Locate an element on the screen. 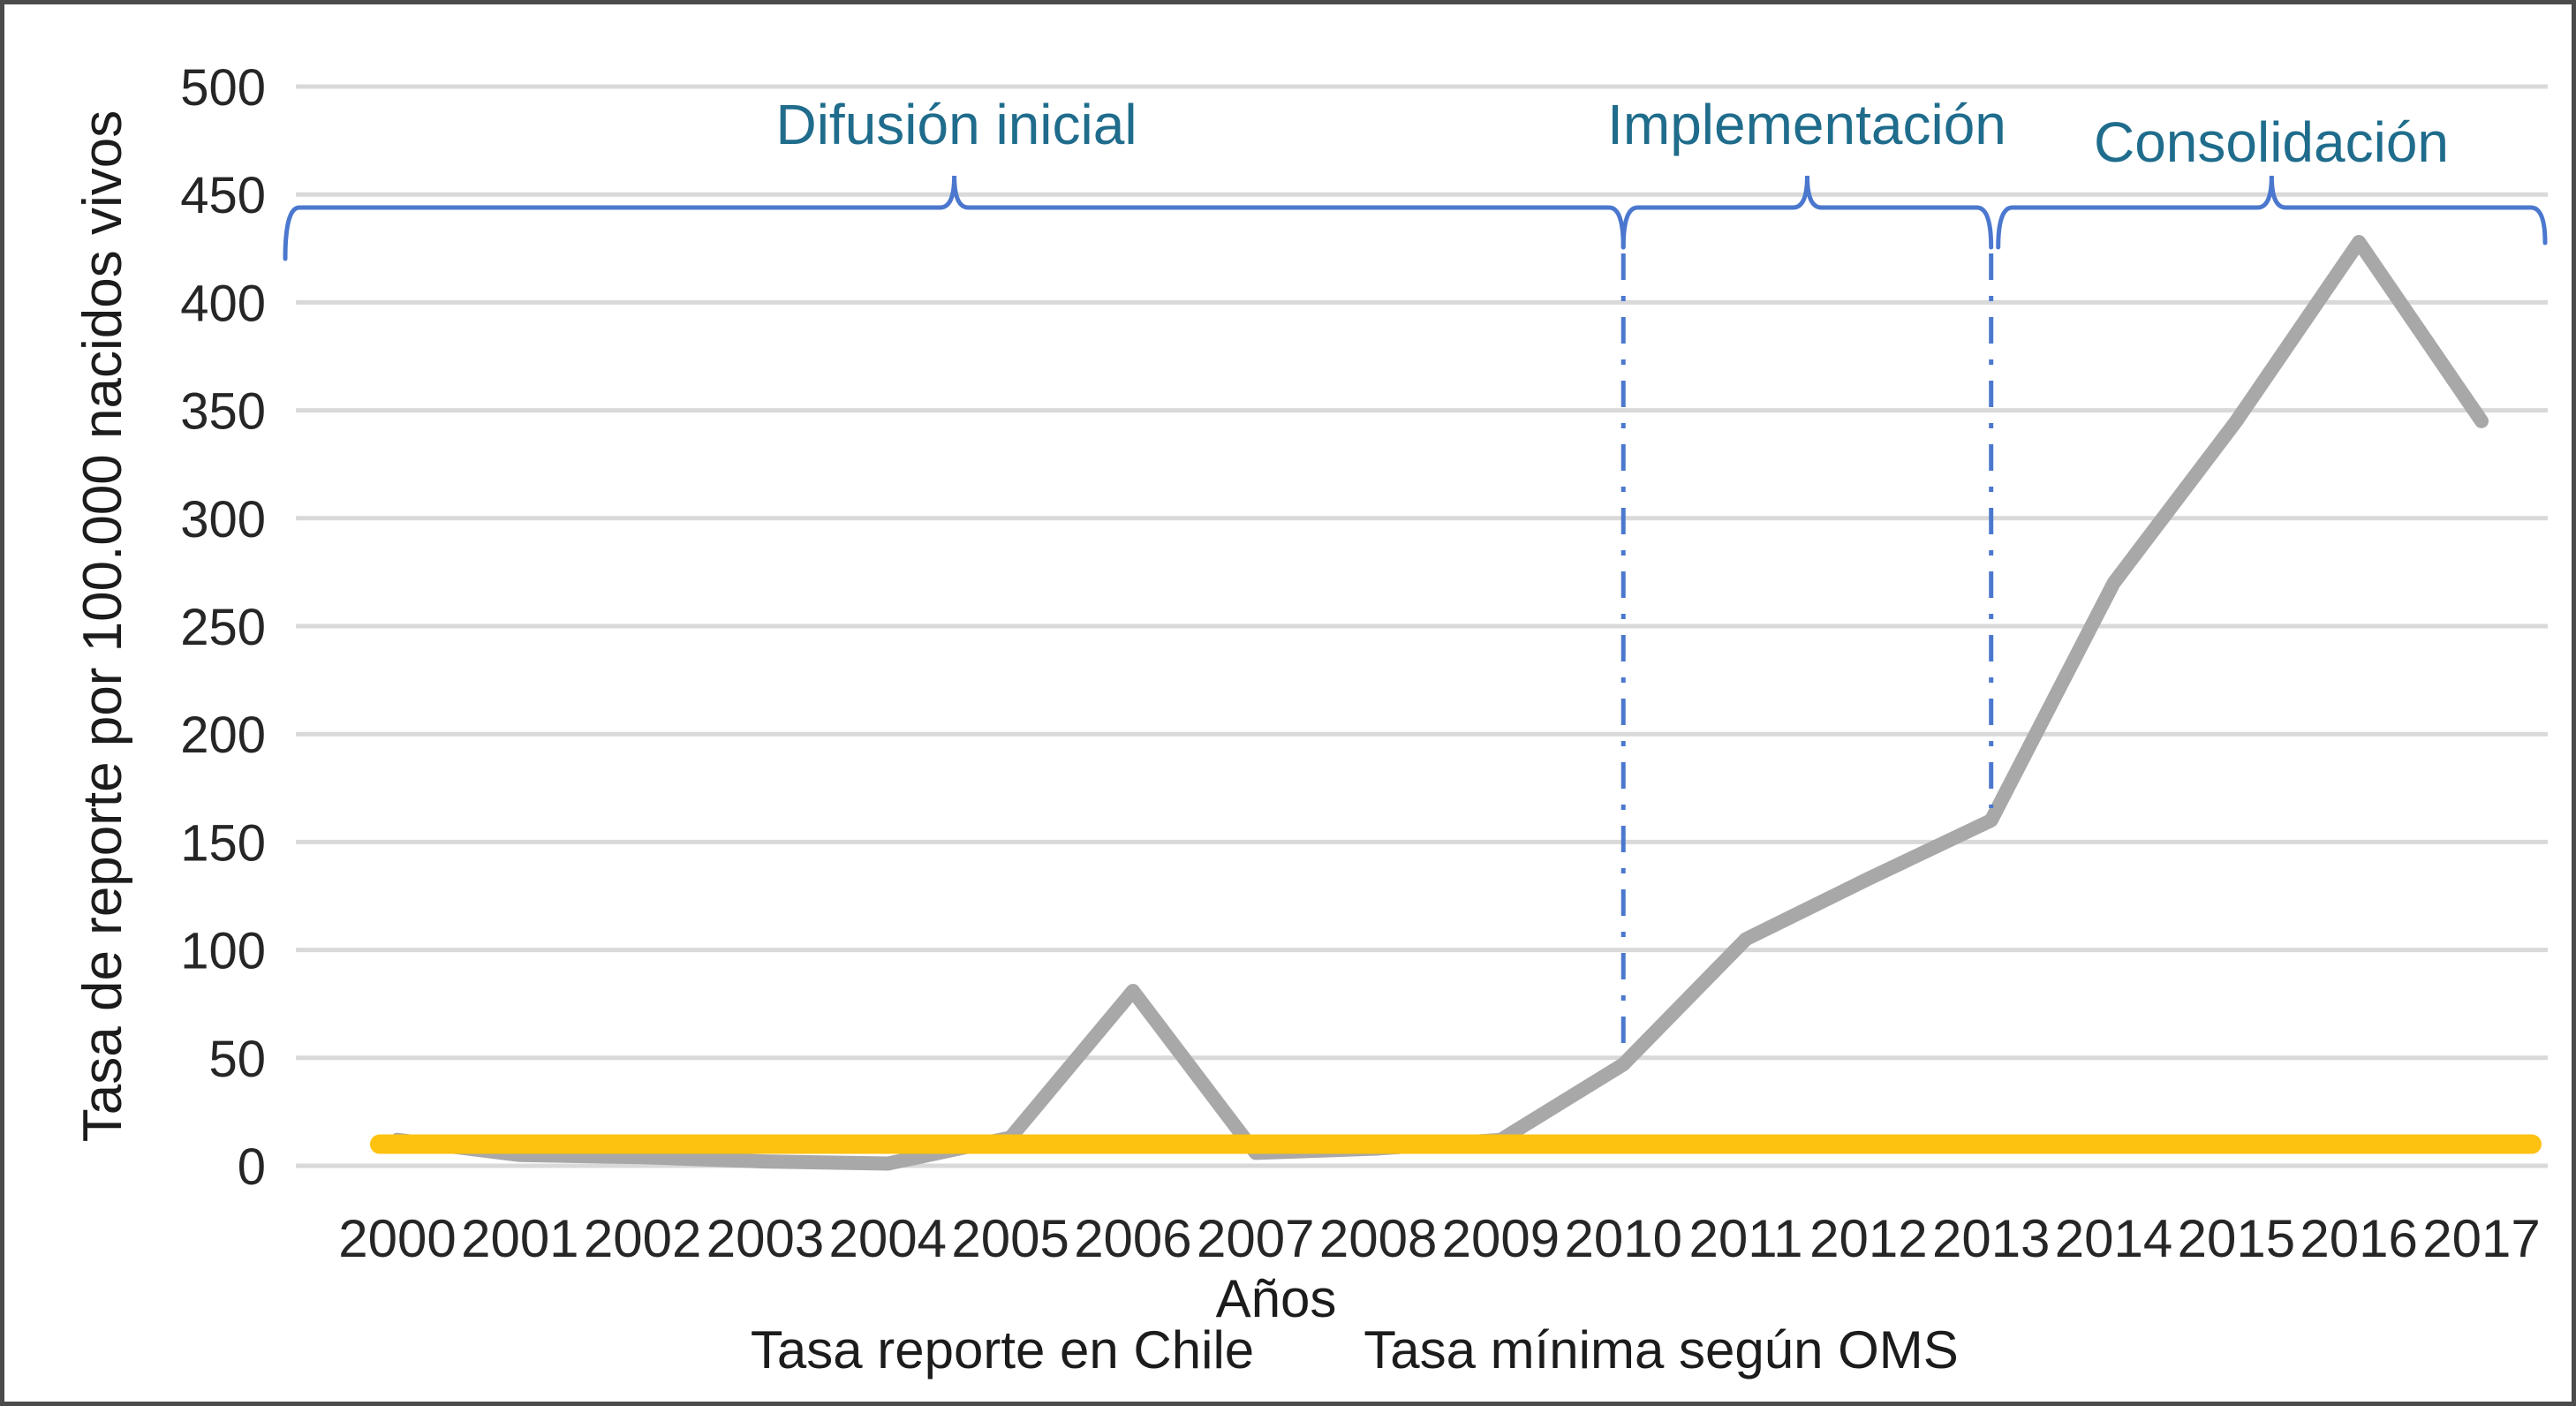  y-tick-label-50: 50 is located at coordinates (237, 1059).